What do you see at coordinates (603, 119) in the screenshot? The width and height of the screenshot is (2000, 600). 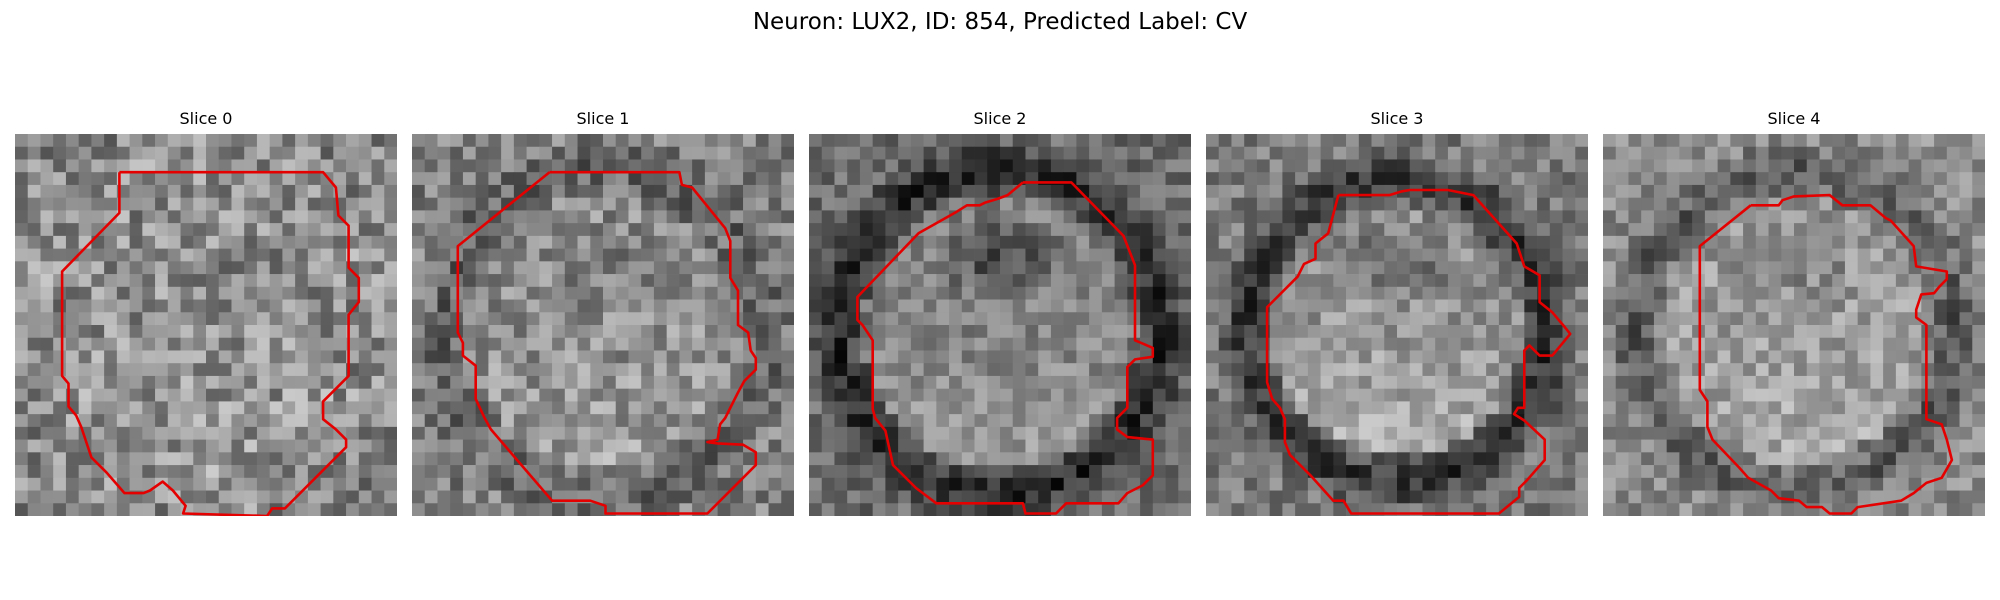 I see `slice-title: Slice 1` at bounding box center [603, 119].